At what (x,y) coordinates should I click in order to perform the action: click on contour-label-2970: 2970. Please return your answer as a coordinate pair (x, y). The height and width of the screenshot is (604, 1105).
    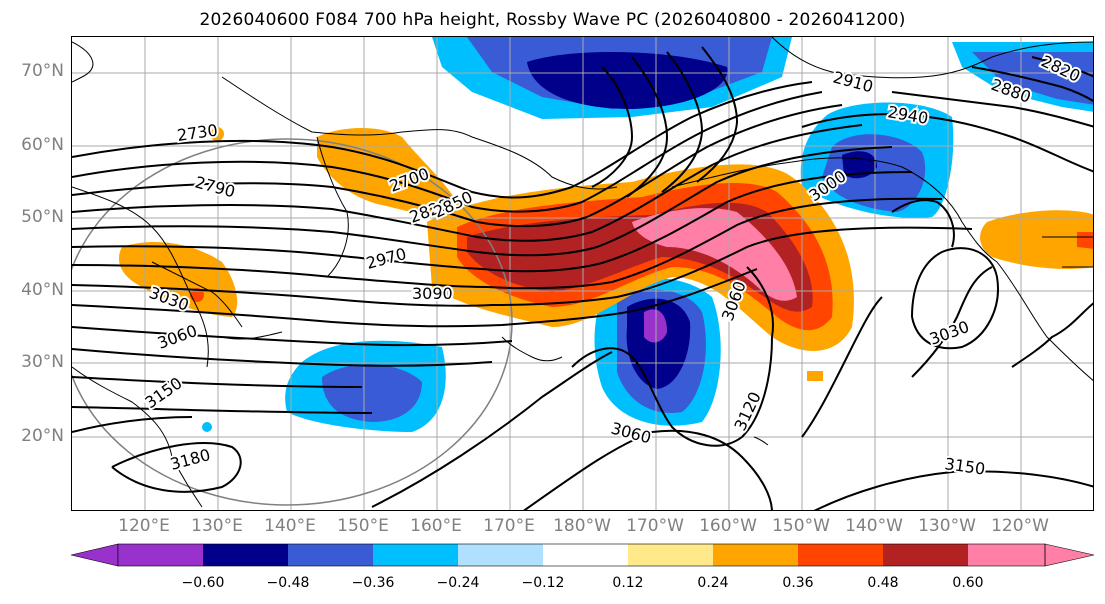
    Looking at the image, I should click on (386, 258).